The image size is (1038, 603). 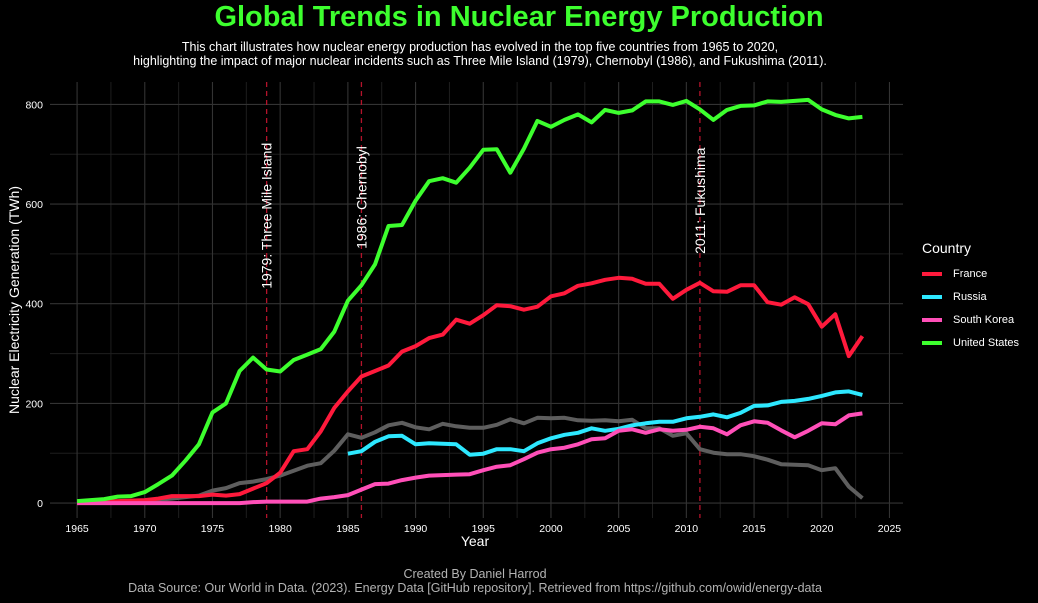 I want to click on series-line-russia, so click(x=605, y=423).